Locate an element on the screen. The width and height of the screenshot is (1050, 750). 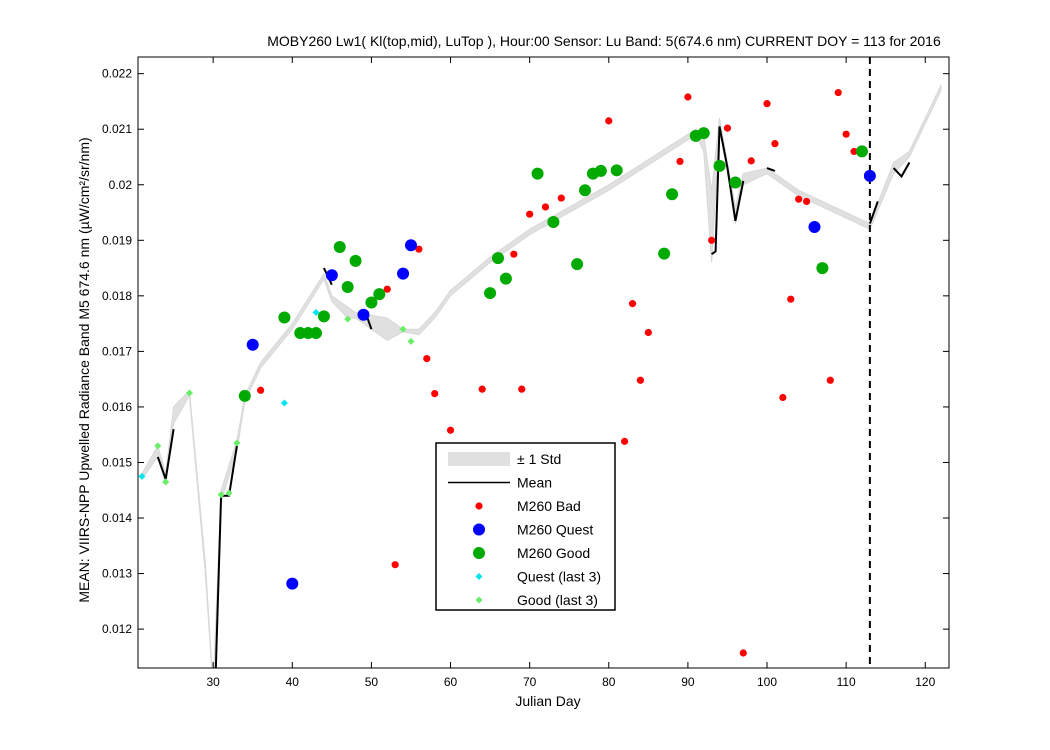
y-tick-label: 0.015 is located at coordinates (117, 462).